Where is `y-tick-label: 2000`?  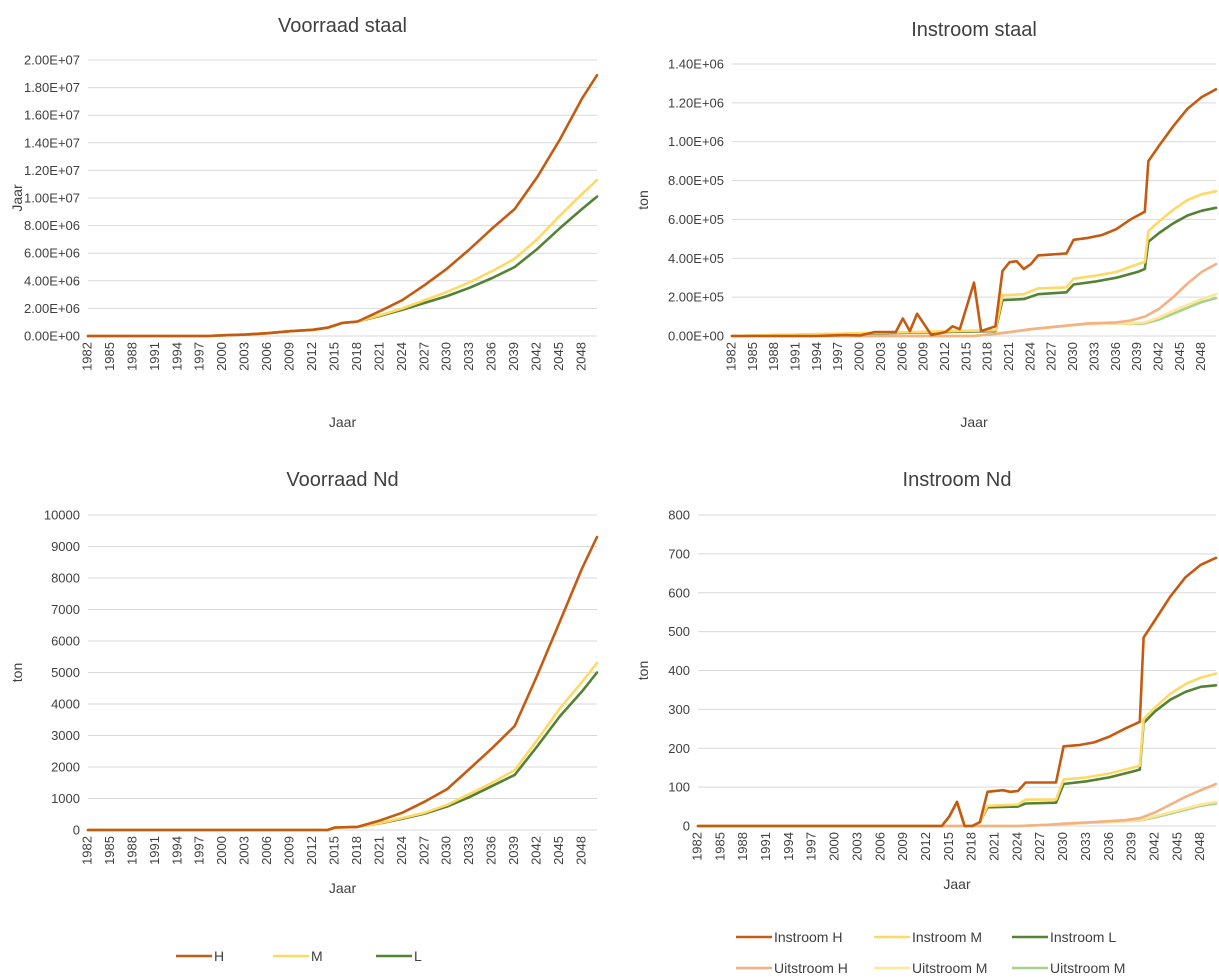 y-tick-label: 2000 is located at coordinates (65, 767).